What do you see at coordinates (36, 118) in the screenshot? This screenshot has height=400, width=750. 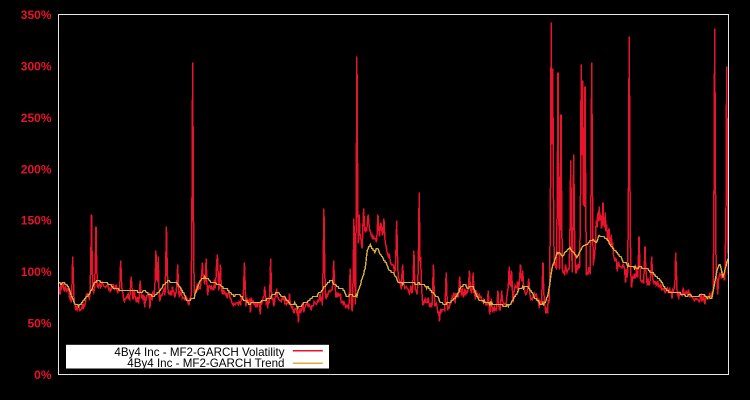 I see `svg-text: 250%` at bounding box center [36, 118].